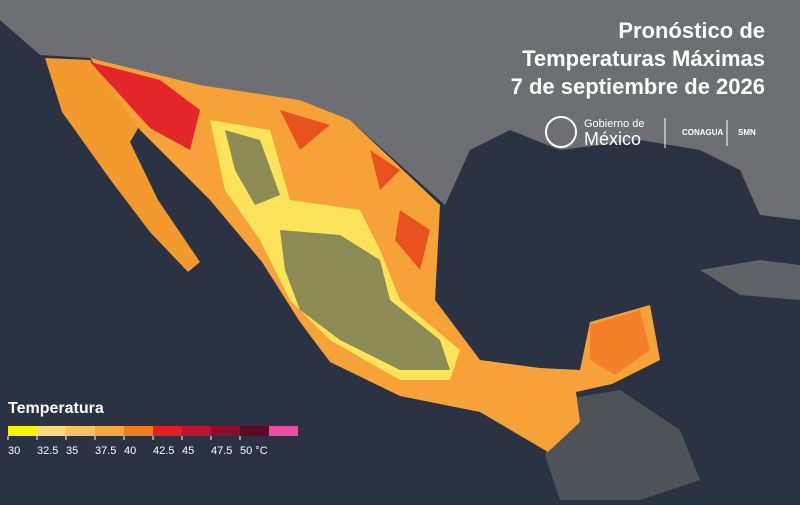 This screenshot has height=505, width=800. Describe the element at coordinates (152, 441) in the screenshot. I see `legend: 30 32.5 35 37.5 40 42.5 45 47.5 50 °C` at that location.